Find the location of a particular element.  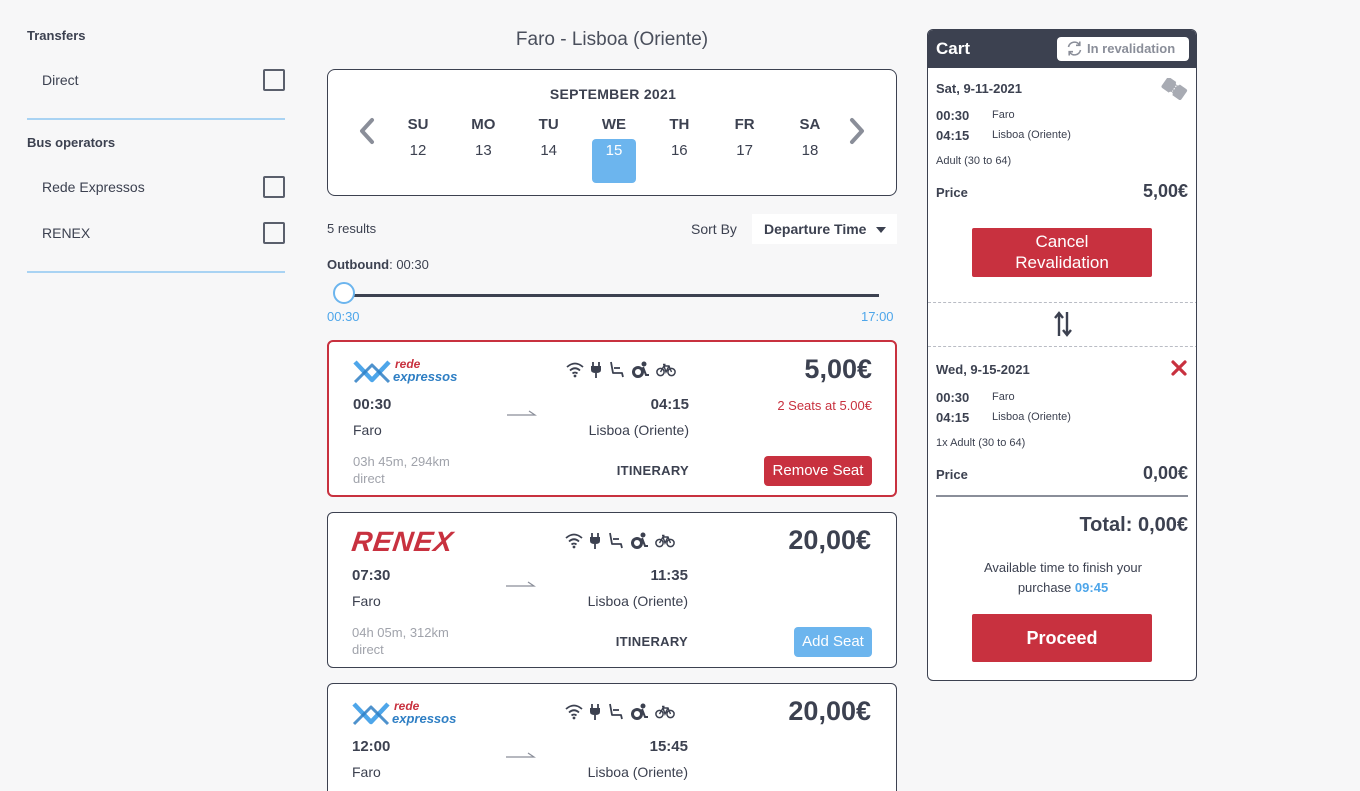

cart-title: Cart is located at coordinates (953, 48).